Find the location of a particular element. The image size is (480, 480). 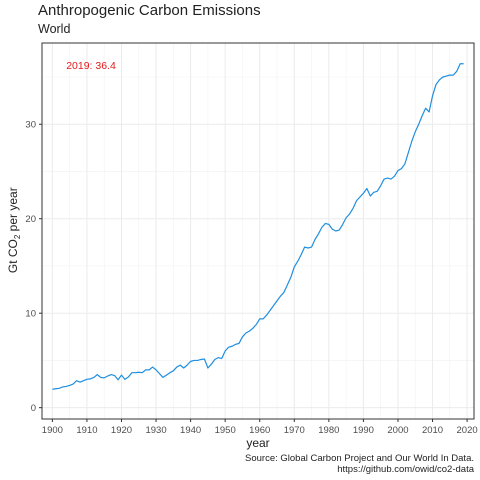

caption-line-2: https://github.com/owid/co2-data is located at coordinates (405, 469).